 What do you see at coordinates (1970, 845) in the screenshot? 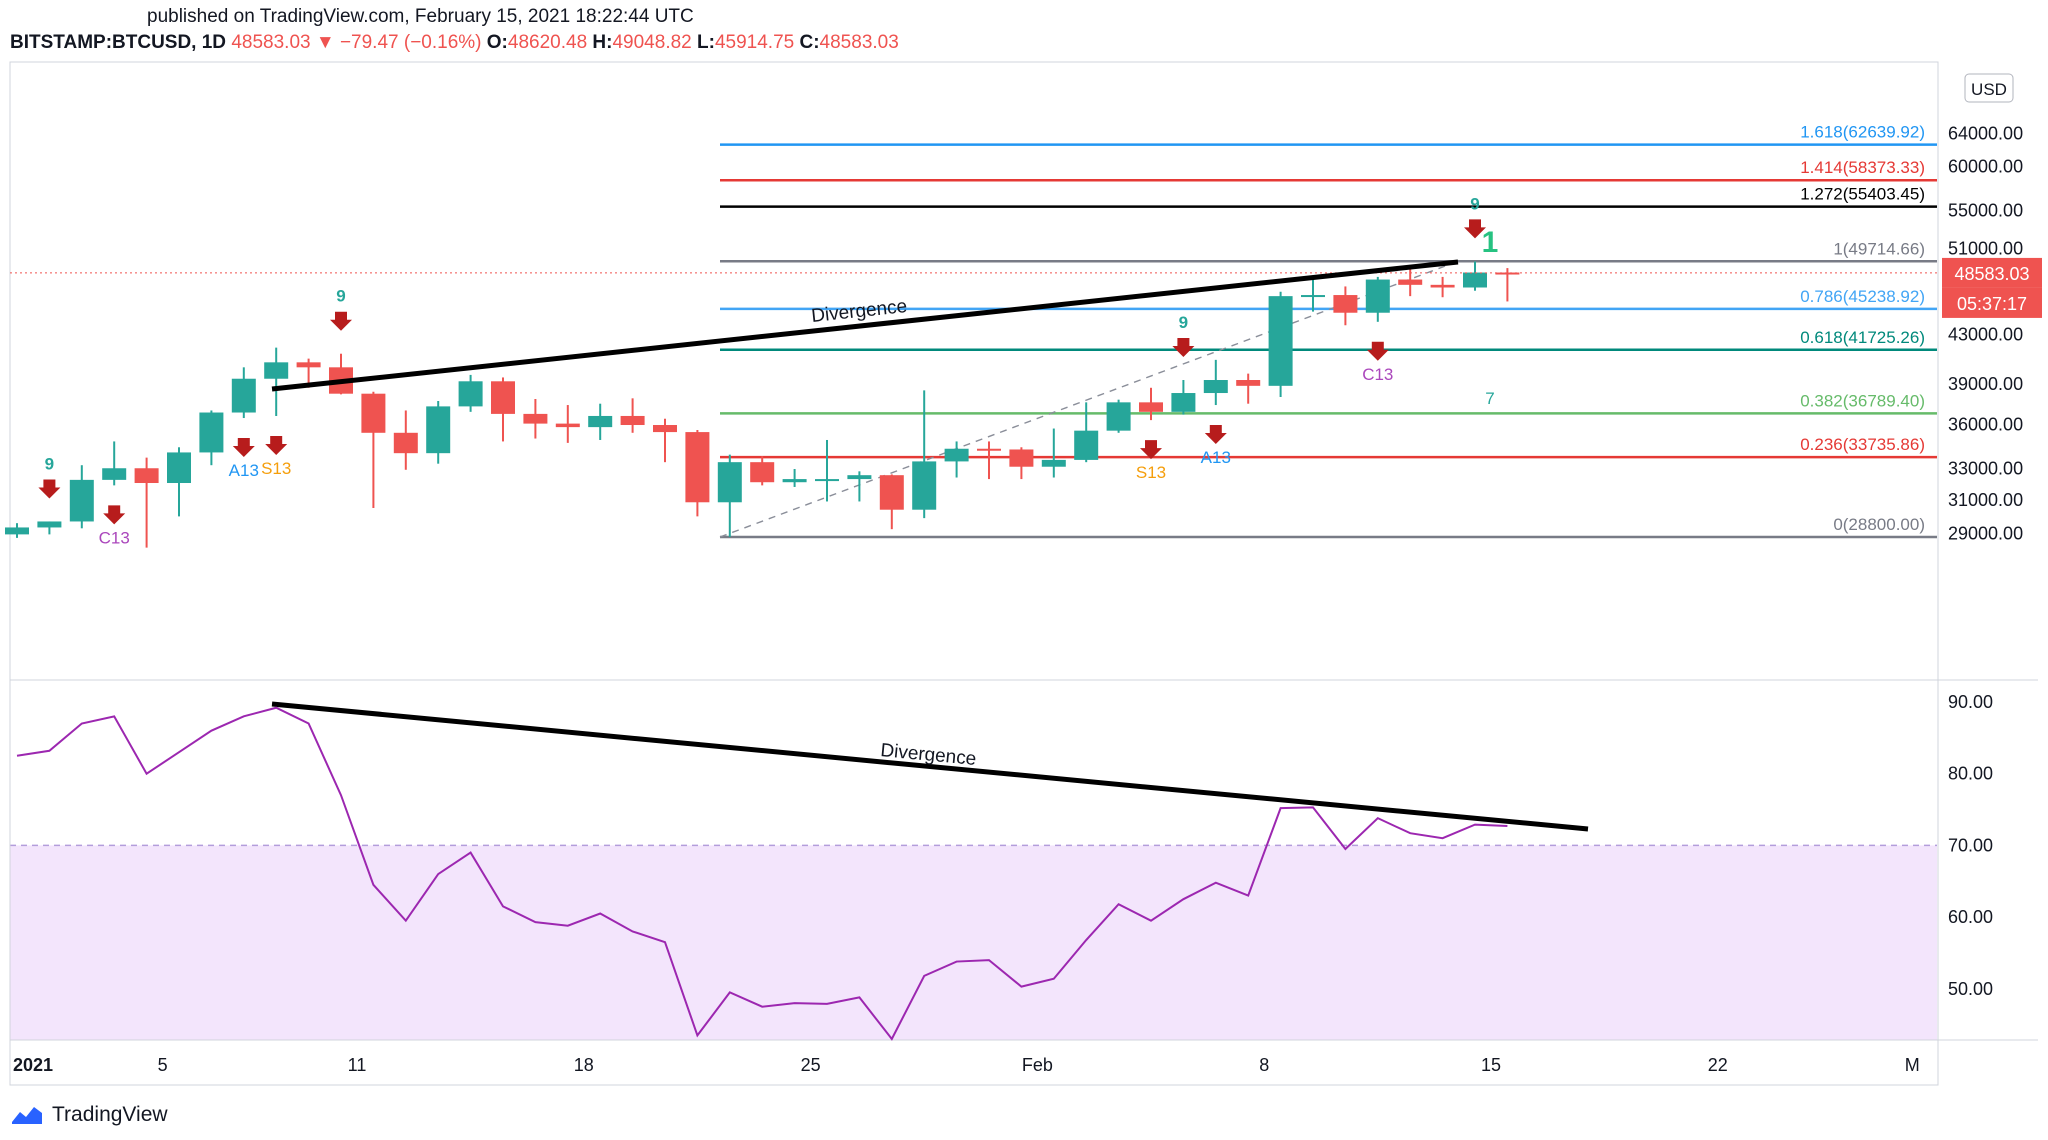
I see `rsi-tick-label: 70.00` at bounding box center [1970, 845].